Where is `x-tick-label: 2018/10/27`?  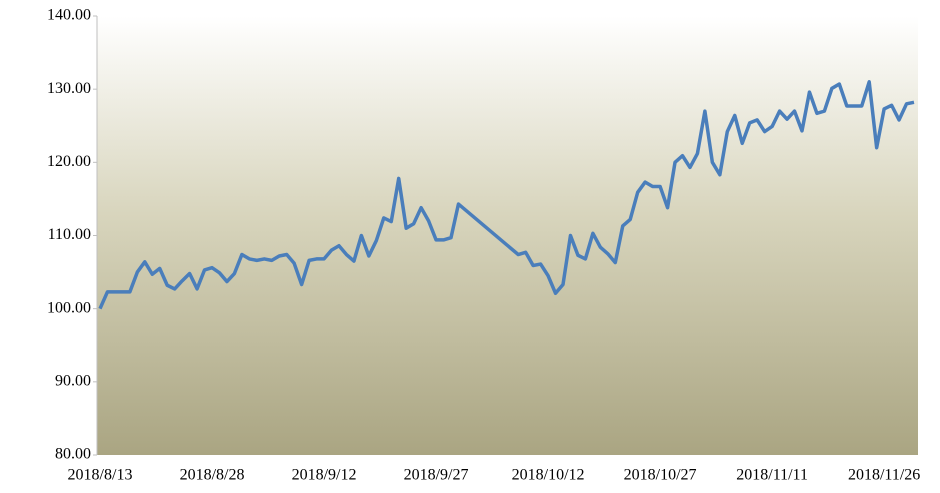
x-tick-label: 2018/10/27 is located at coordinates (660, 475).